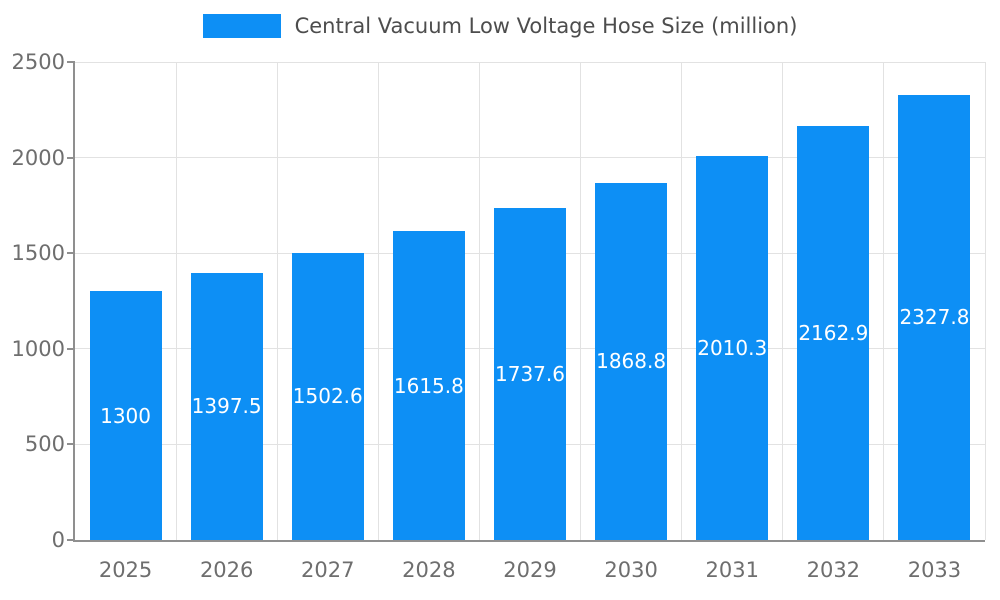 This screenshot has width=1000, height=600. I want to click on bar-value-label: 1868.8, so click(631, 361).